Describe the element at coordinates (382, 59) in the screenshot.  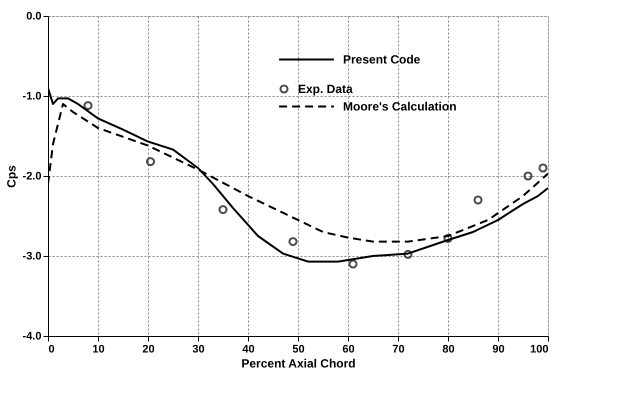
I see `legend-label: Present Code` at that location.